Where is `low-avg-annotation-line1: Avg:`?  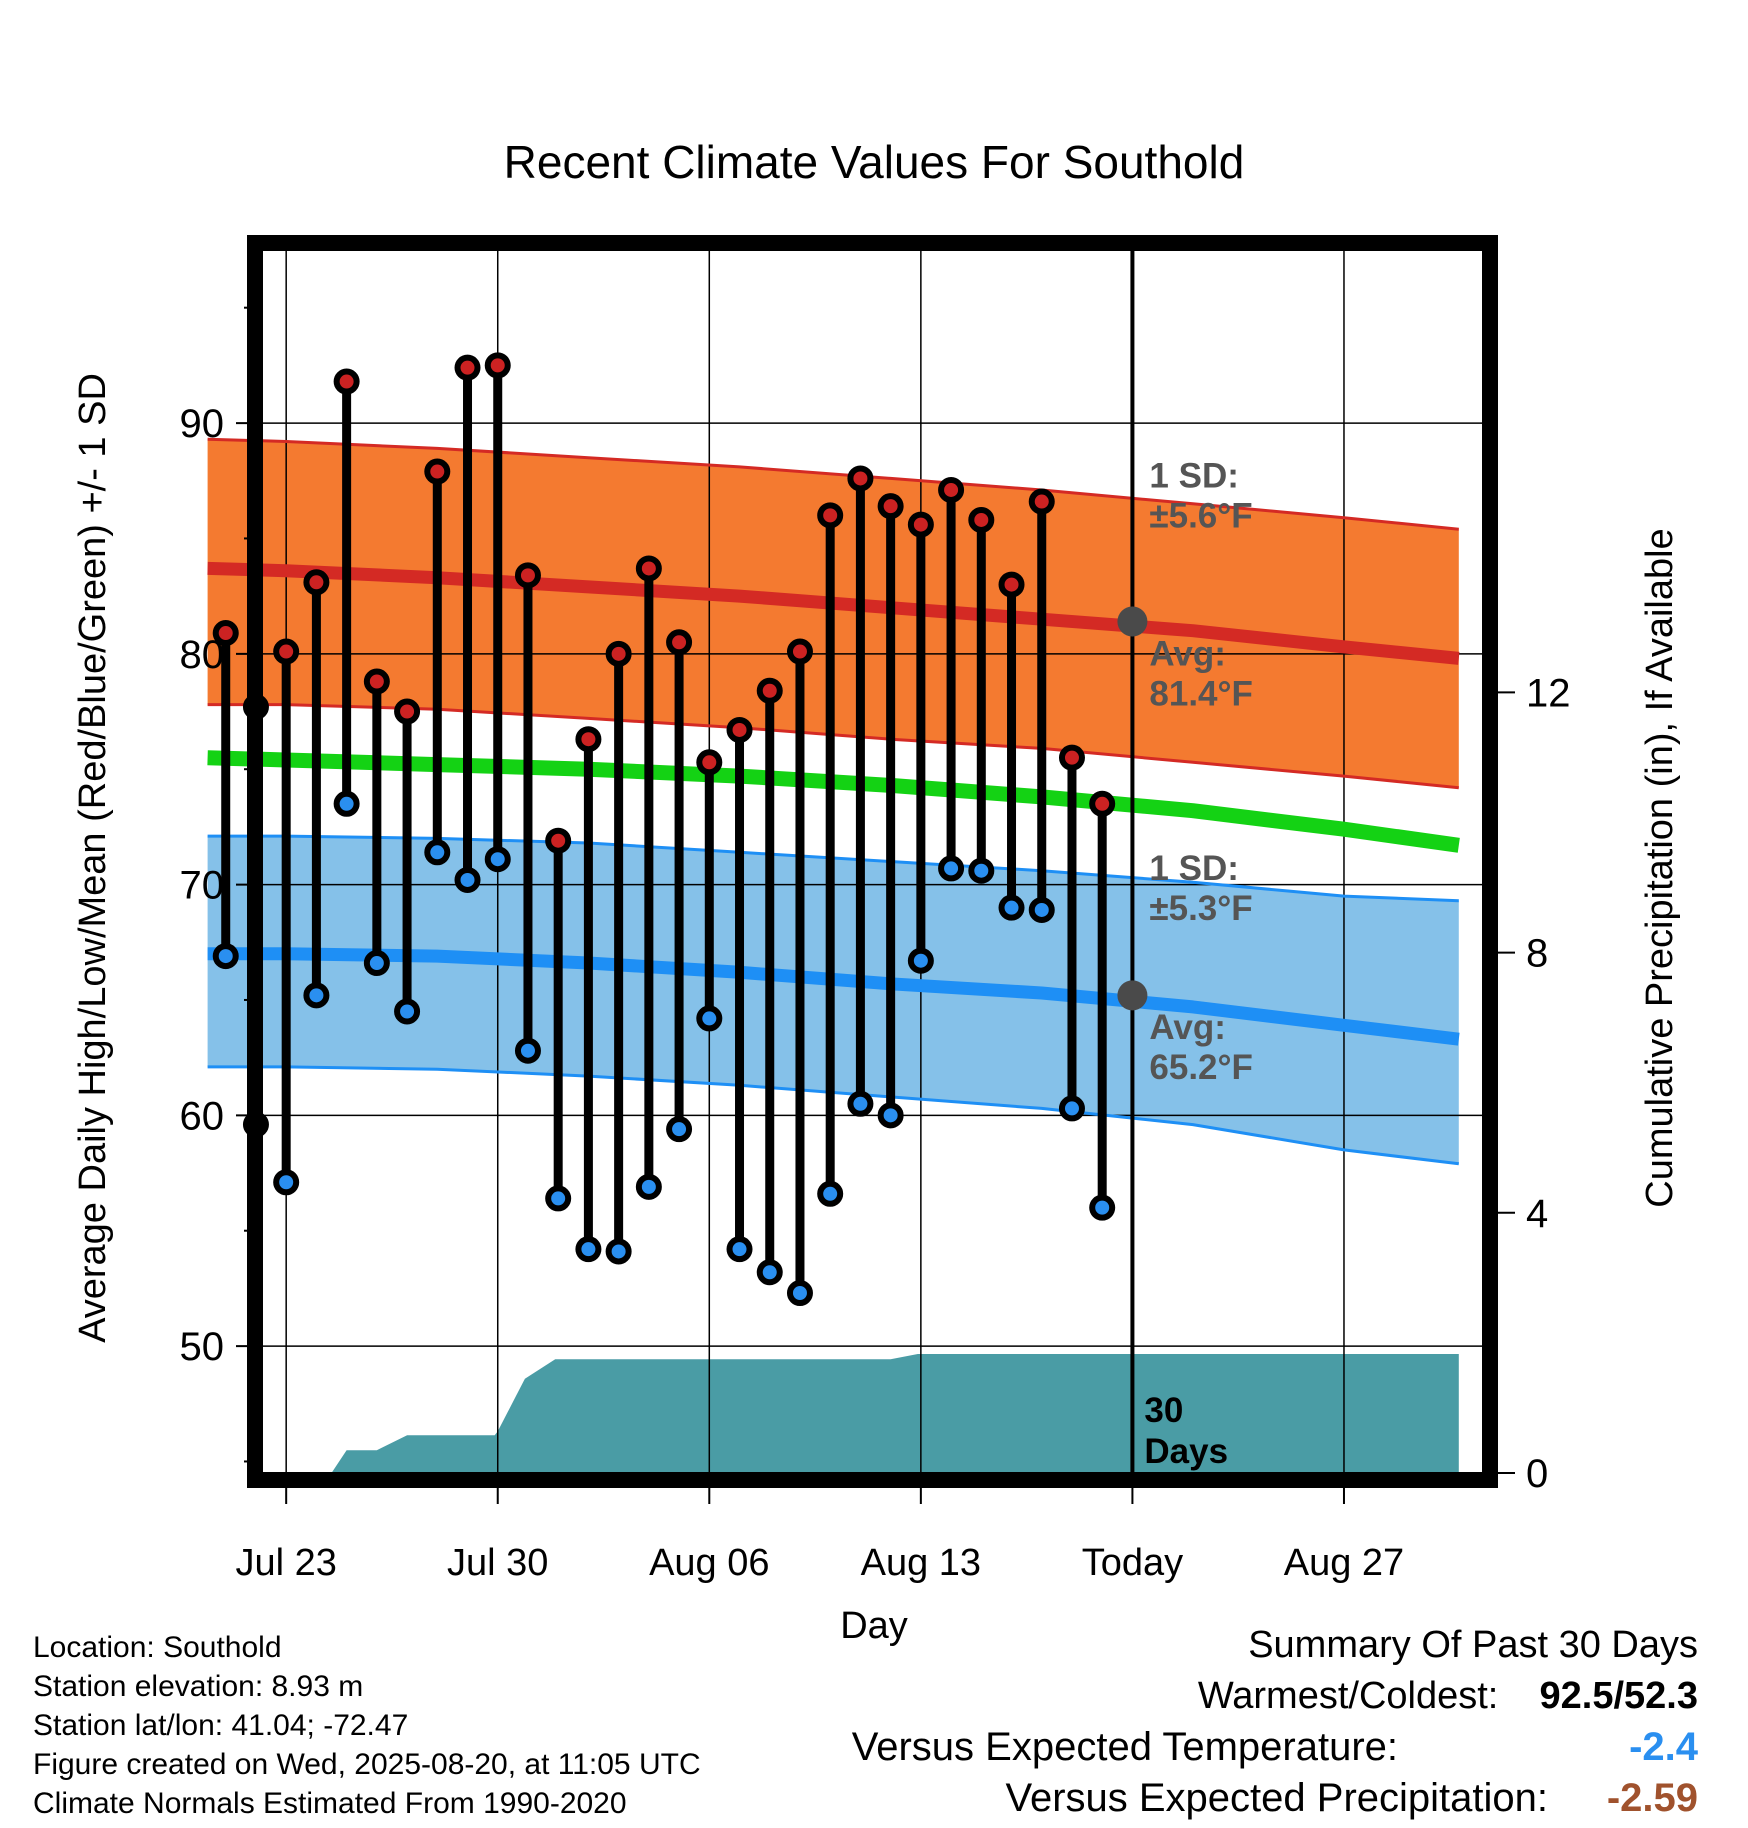
low-avg-annotation-line1: Avg: is located at coordinates (1187, 1027).